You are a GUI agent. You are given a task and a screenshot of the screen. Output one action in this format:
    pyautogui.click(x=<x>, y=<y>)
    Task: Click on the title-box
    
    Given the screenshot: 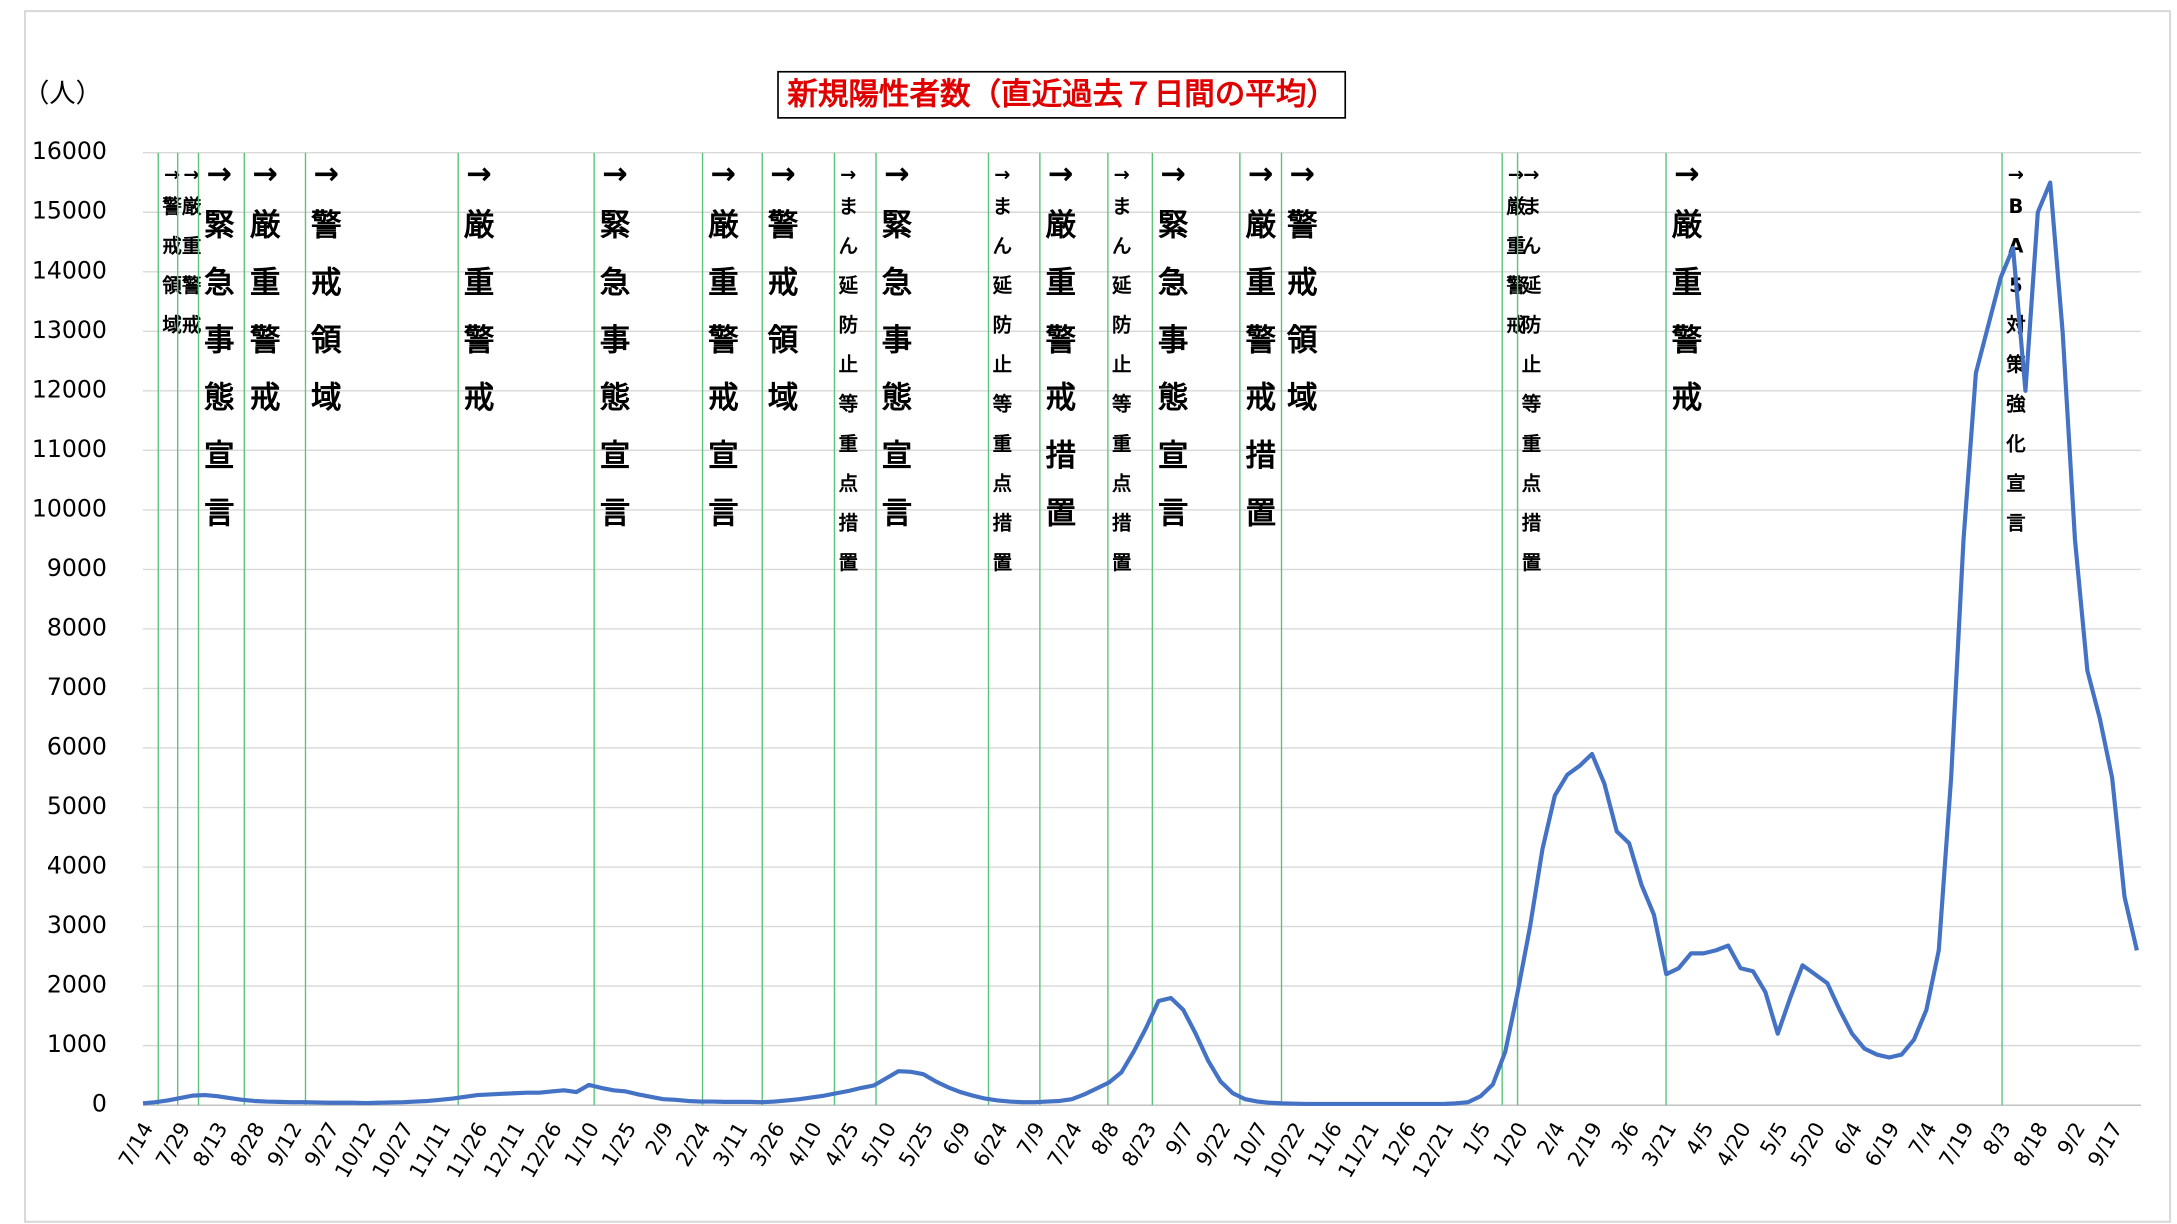 What is the action you would take?
    pyautogui.click(x=1062, y=94)
    